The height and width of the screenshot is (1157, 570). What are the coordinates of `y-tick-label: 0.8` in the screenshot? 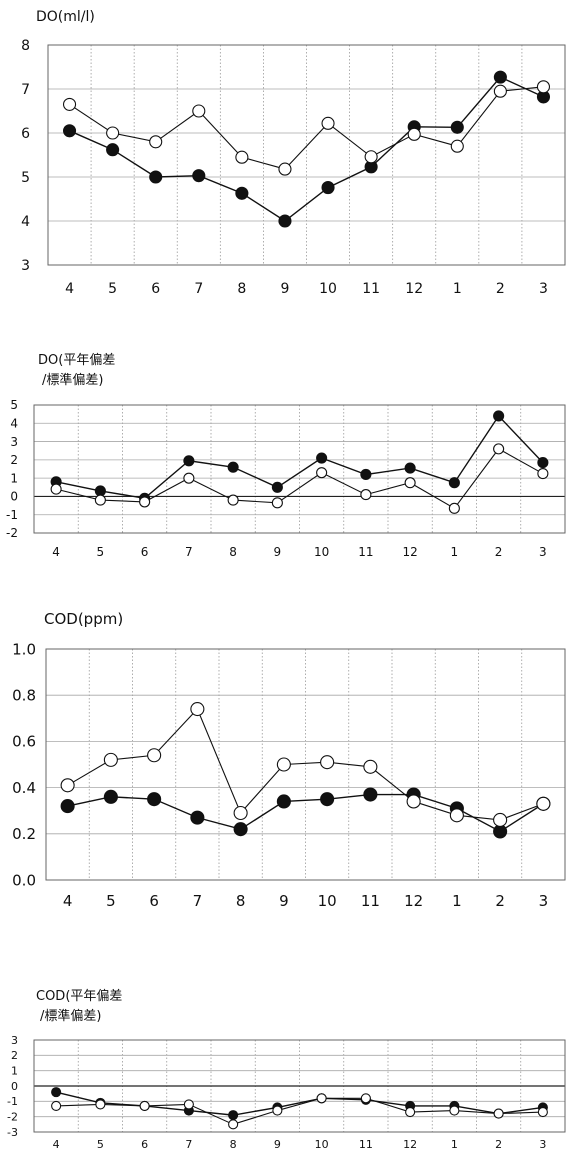 It's located at (24, 695).